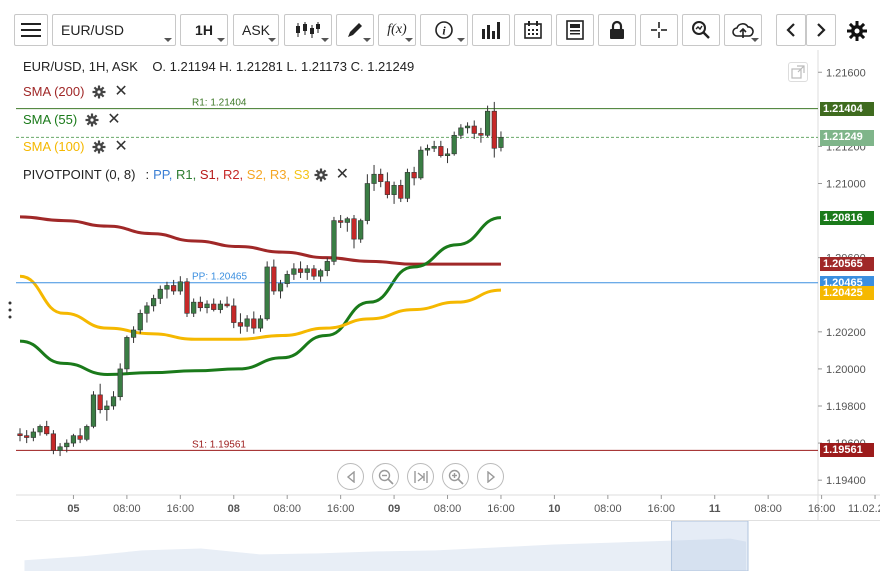 The height and width of the screenshot is (571, 880). What do you see at coordinates (114, 119) in the screenshot?
I see `sma55-remove-icon: ✕` at bounding box center [114, 119].